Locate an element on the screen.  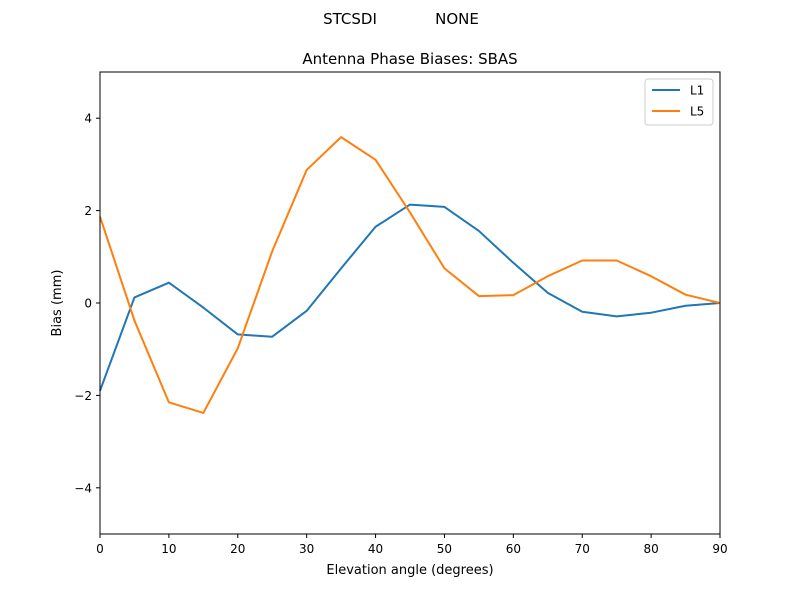
y-tick-label: −2 is located at coordinates (83, 396).